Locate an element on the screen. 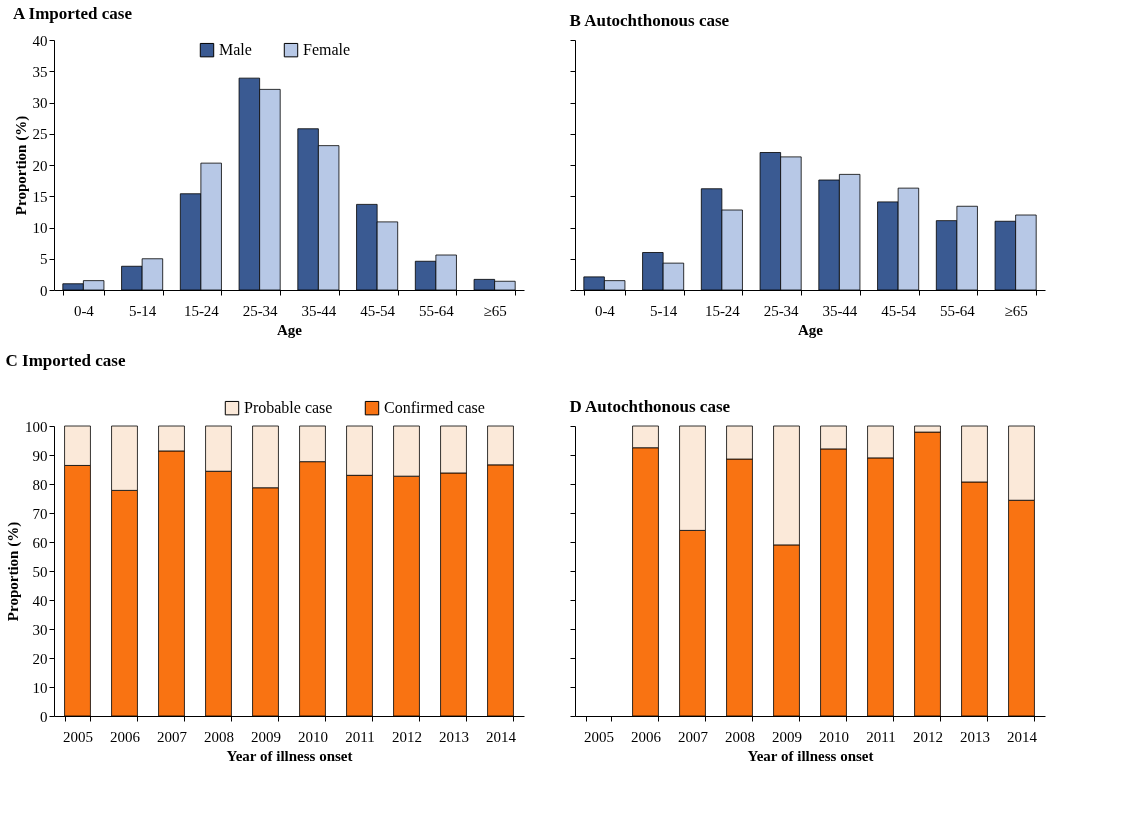  legend-label: Confirmed case is located at coordinates (434, 408).